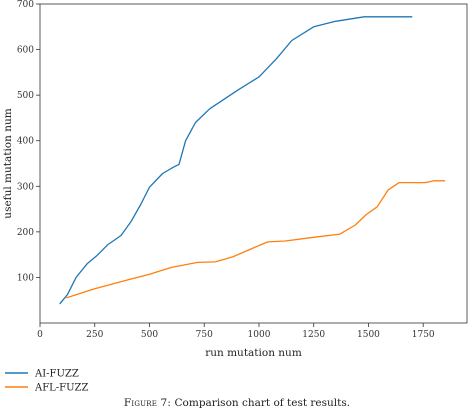 This screenshot has height=415, width=474. Describe the element at coordinates (8, 163) in the screenshot. I see `y-axis-label: useful mutation num` at that location.